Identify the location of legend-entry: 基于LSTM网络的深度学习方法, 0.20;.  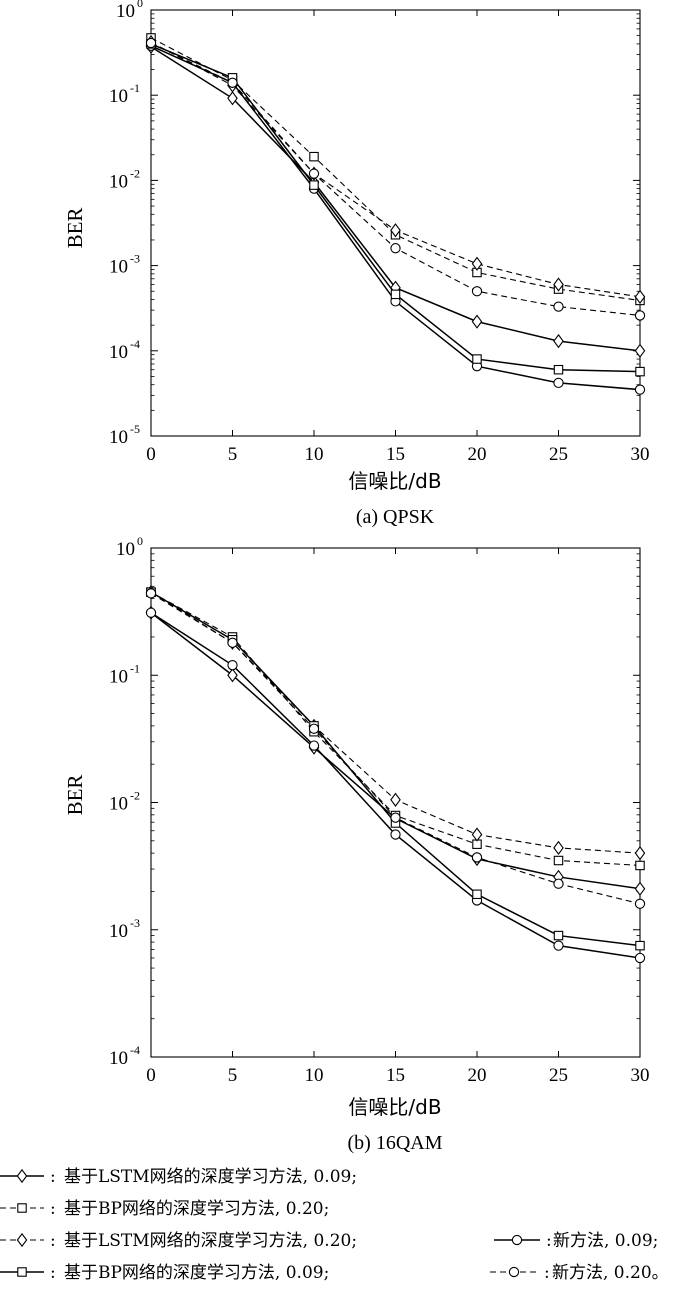
(210, 1241).